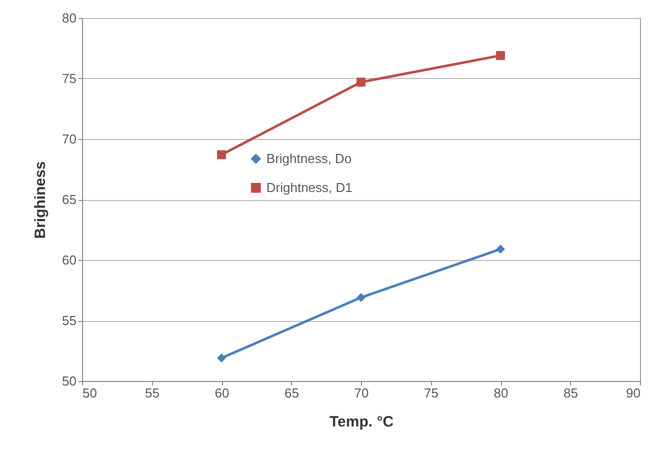  Describe the element at coordinates (69, 199) in the screenshot. I see `y-tick-label: 65` at that location.